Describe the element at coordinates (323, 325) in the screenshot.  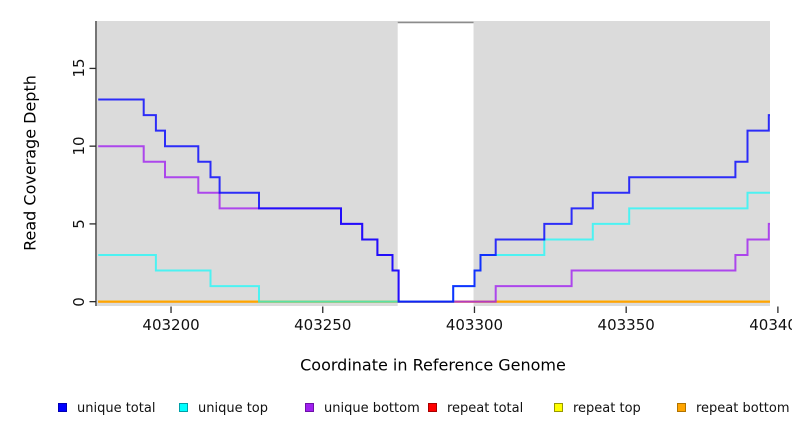
I see `x-tick-label: 403250` at that location.